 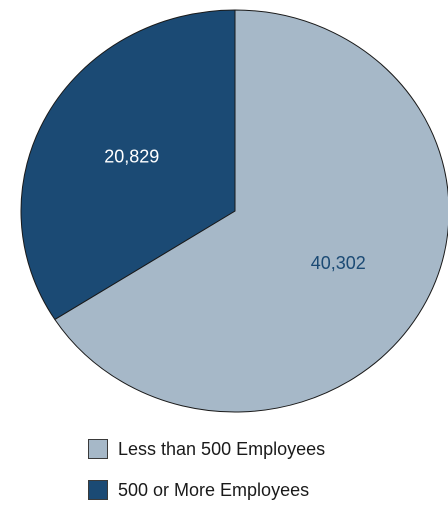 I want to click on legend-item-less-than-500: Less than 500 Employees, so click(x=206, y=449).